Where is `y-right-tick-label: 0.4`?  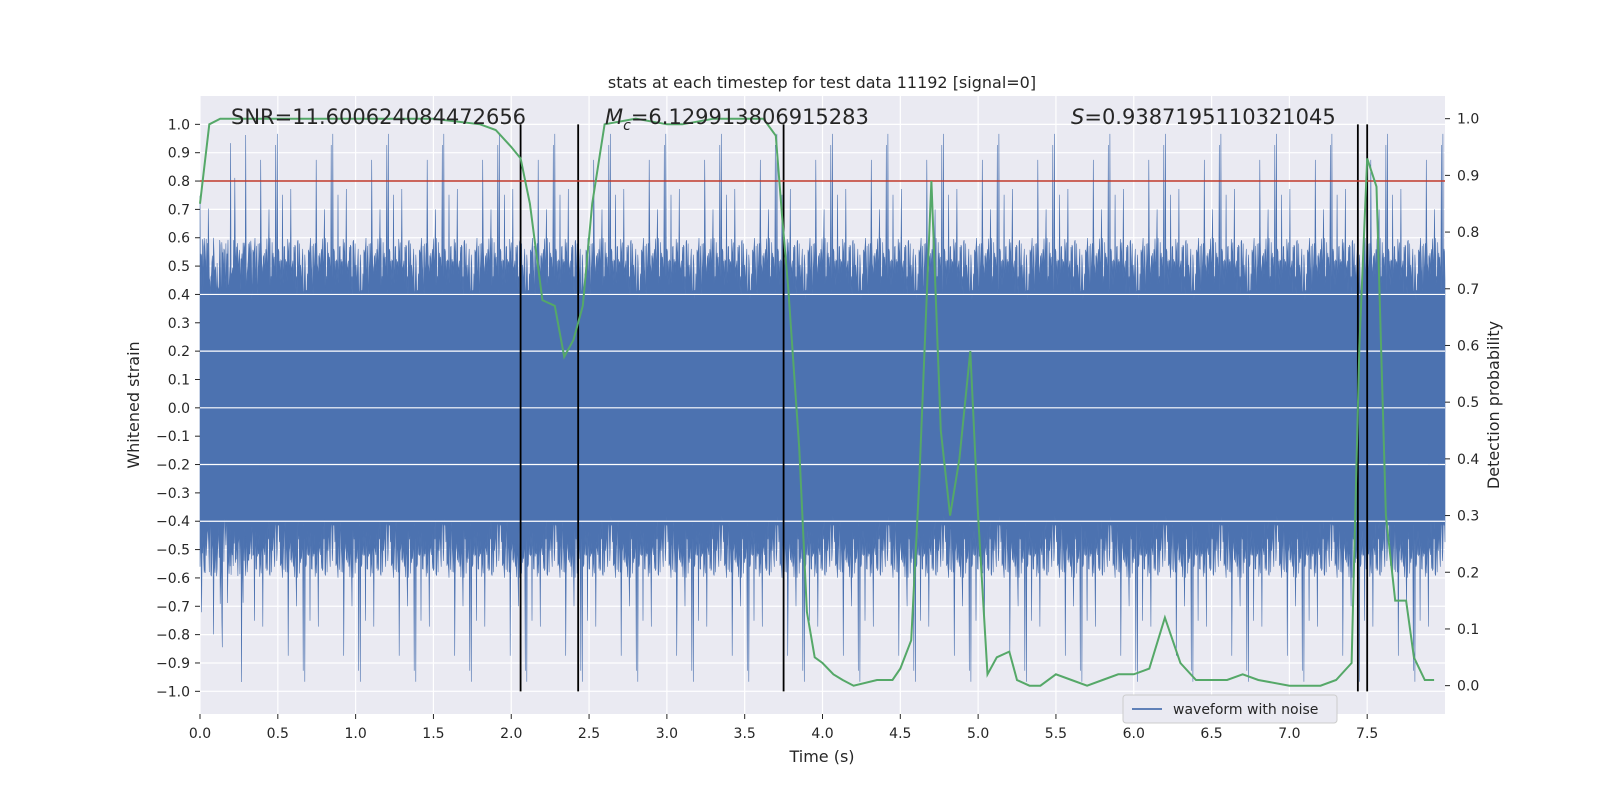 y-right-tick-label: 0.4 is located at coordinates (1468, 460).